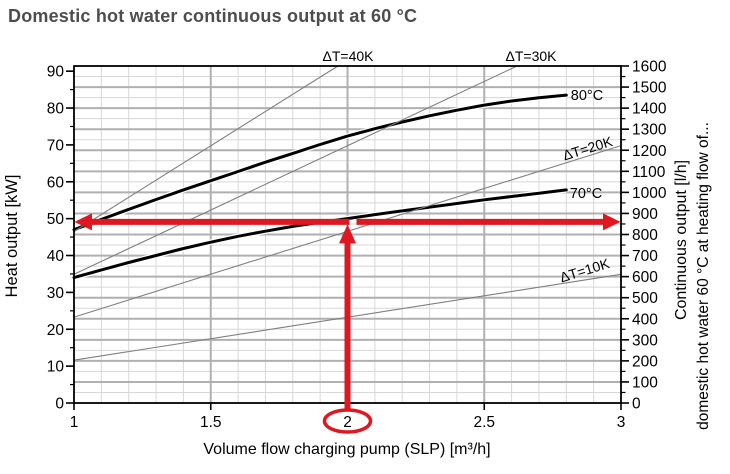 Image resolution: width=730 pixels, height=474 pixels. Describe the element at coordinates (681, 240) in the screenshot. I see `y-axis-right-title-line1: Continuous output [l/h]` at that location.